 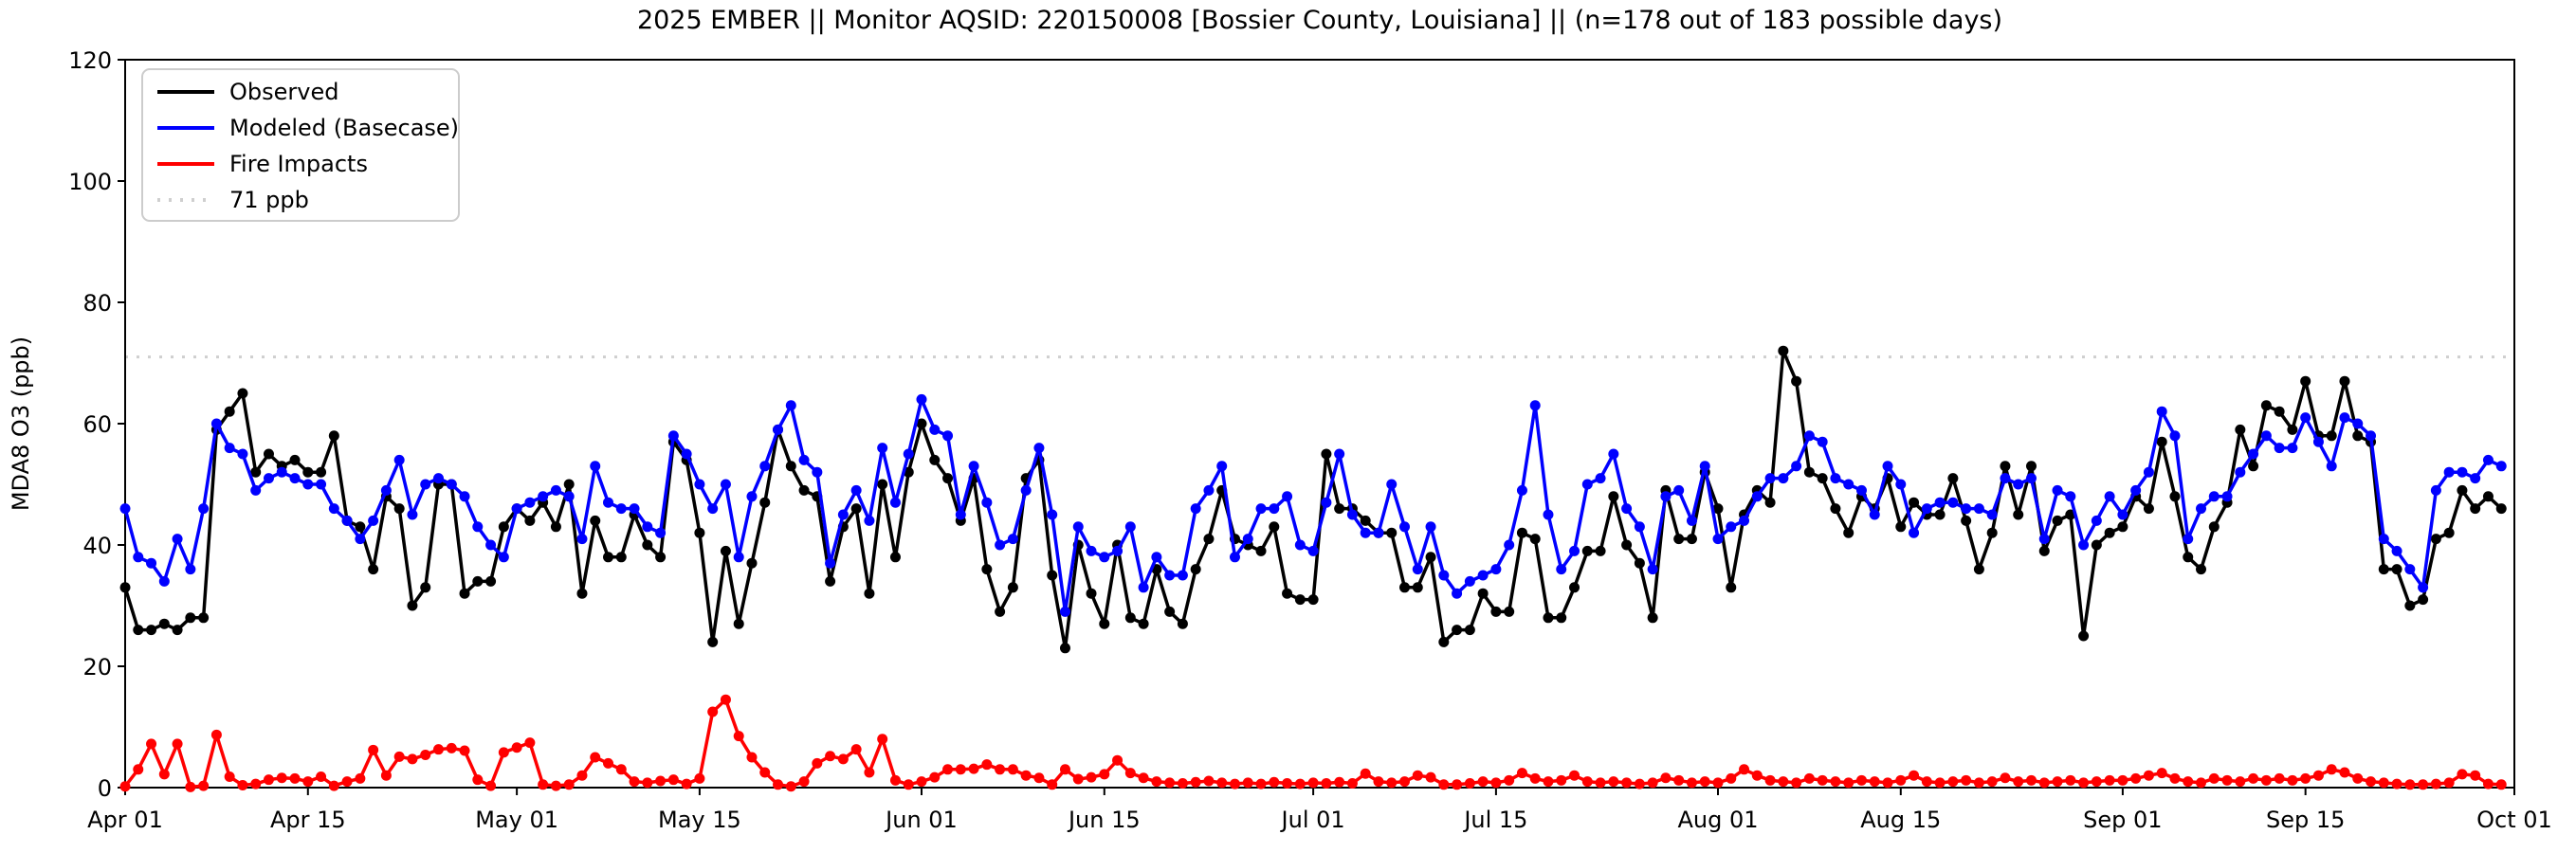 I want to click on x-tick-label: Apr 15, so click(x=308, y=820).